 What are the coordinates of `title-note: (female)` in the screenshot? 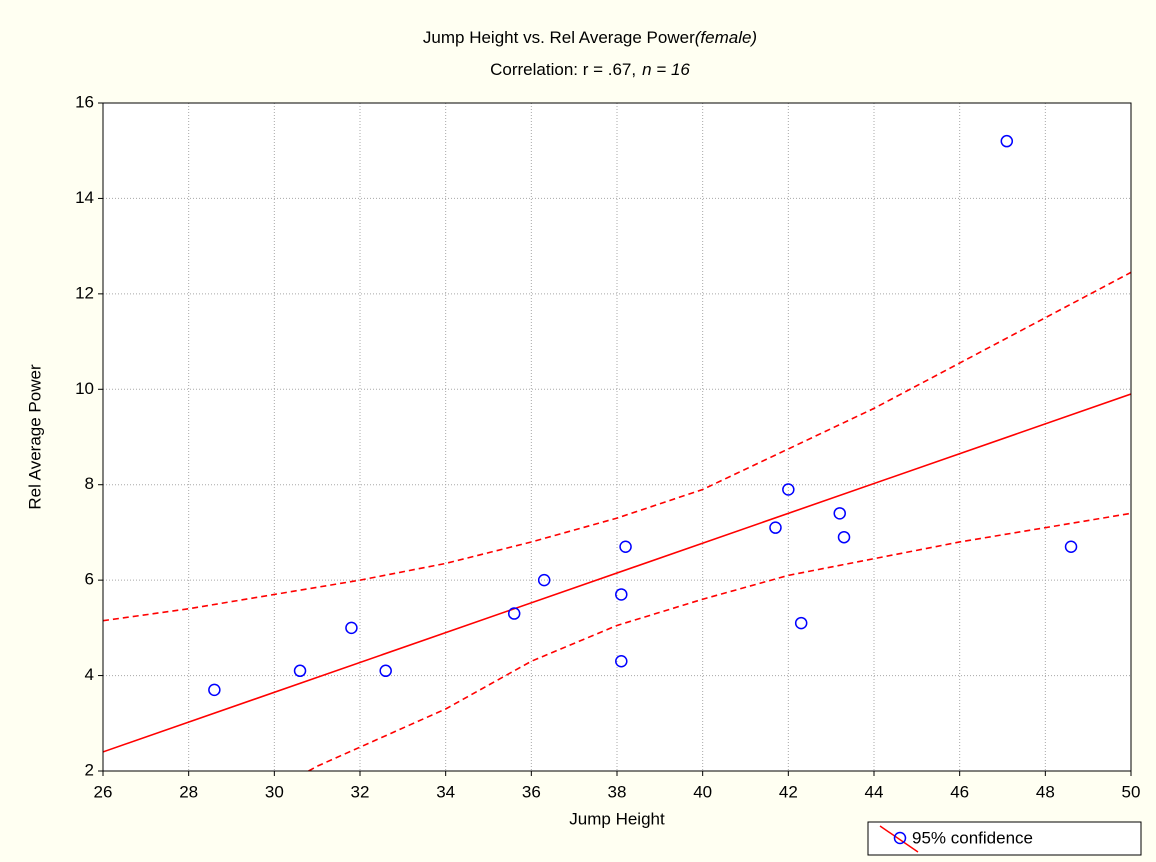 It's located at (726, 37).